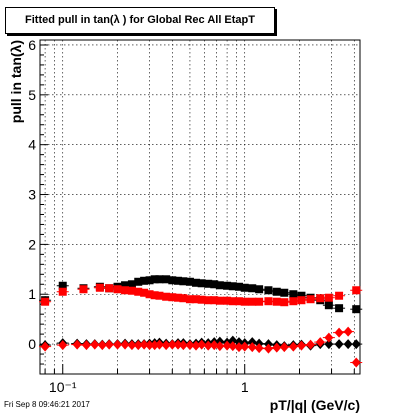  Describe the element at coordinates (32, 95) in the screenshot. I see `y-tick-label: 5` at that location.